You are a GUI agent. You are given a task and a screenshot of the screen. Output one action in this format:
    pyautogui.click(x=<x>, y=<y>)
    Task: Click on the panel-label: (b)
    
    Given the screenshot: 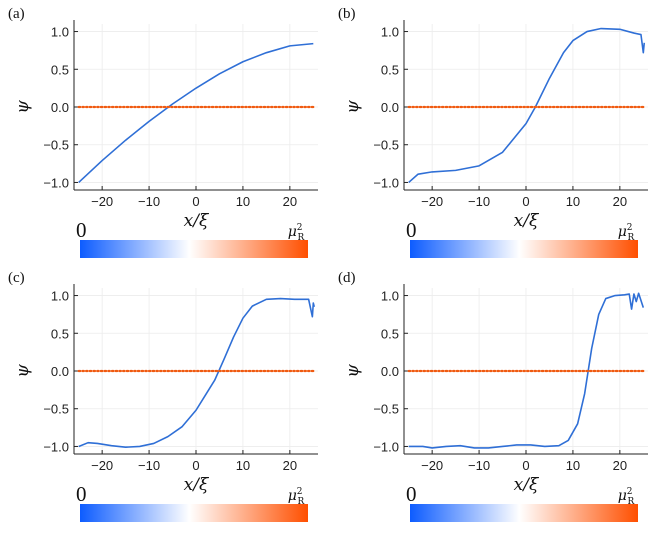 What is the action you would take?
    pyautogui.click(x=347, y=14)
    